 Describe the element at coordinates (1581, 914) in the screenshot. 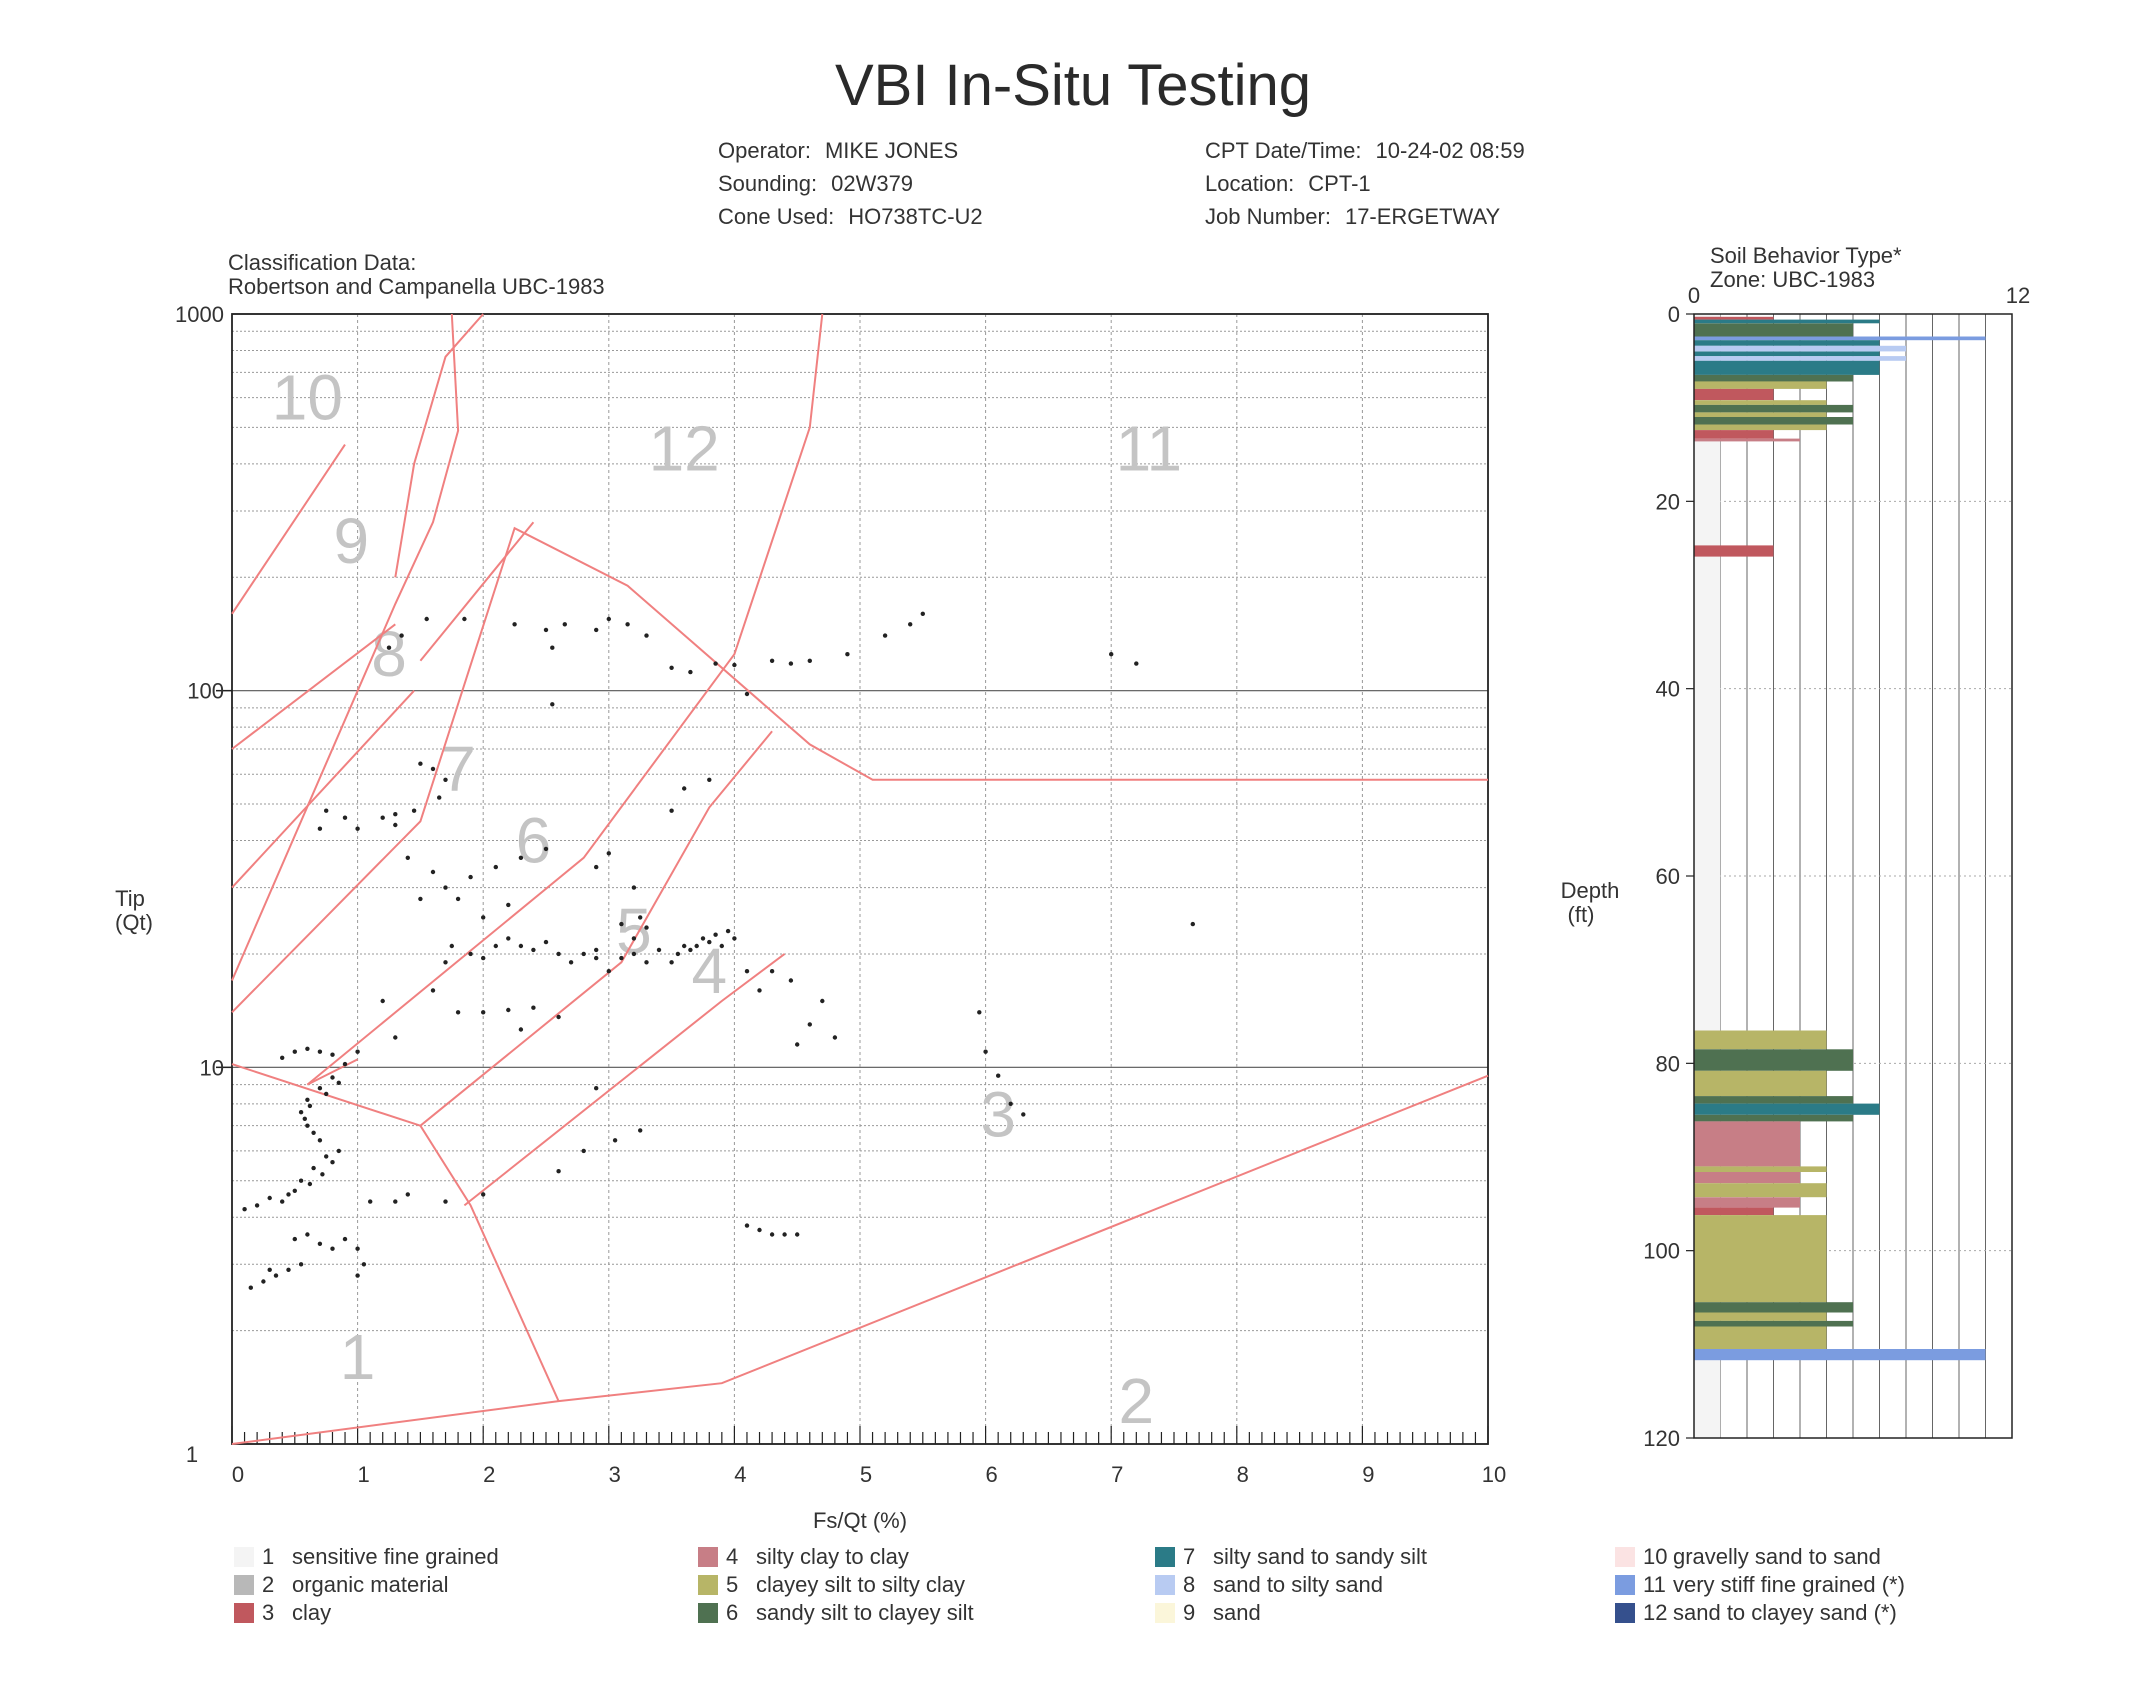

I see `sbt-y-axis-label-unit: (ft)` at that location.